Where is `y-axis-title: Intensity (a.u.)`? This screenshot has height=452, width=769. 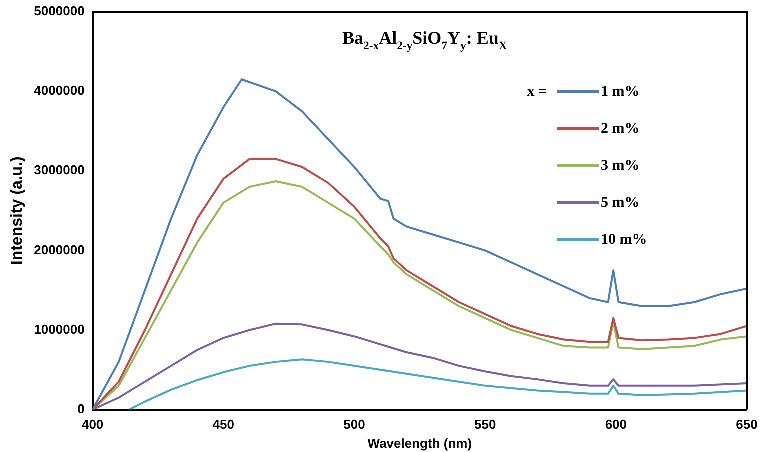
y-axis-title: Intensity (a.u.) is located at coordinates (17, 211).